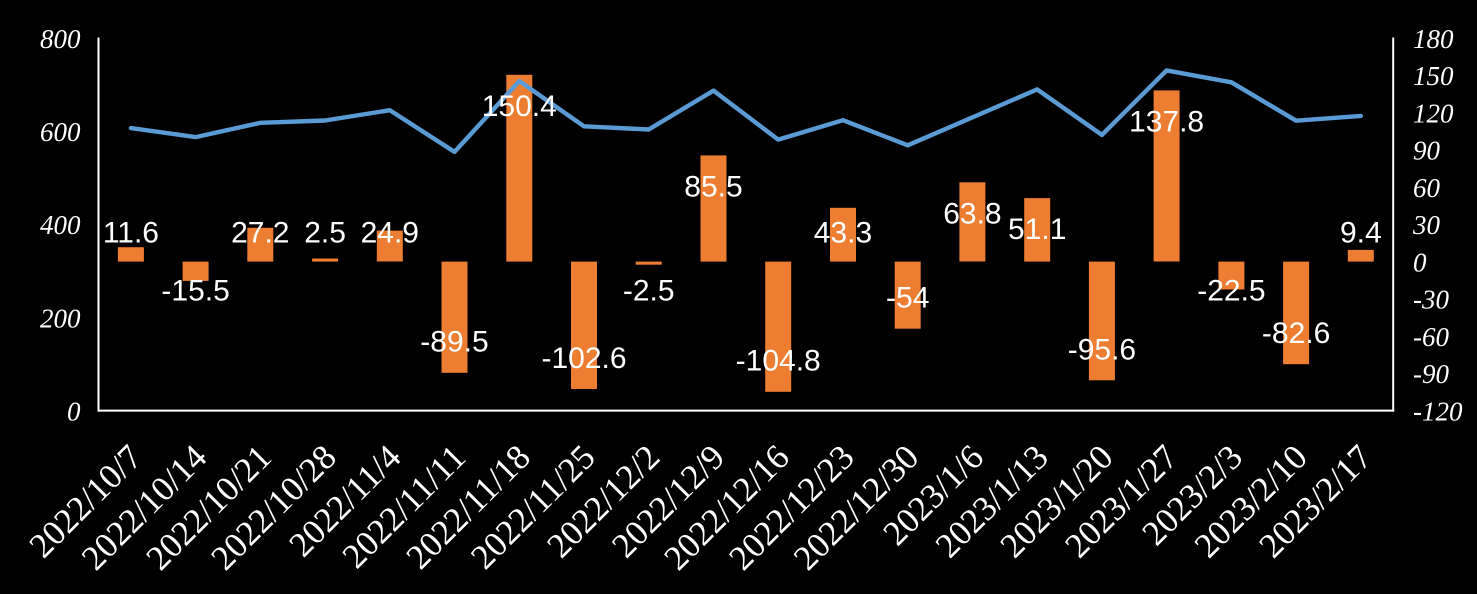 The image size is (1477, 594). I want to click on svg-text: 43.3, so click(843, 233).